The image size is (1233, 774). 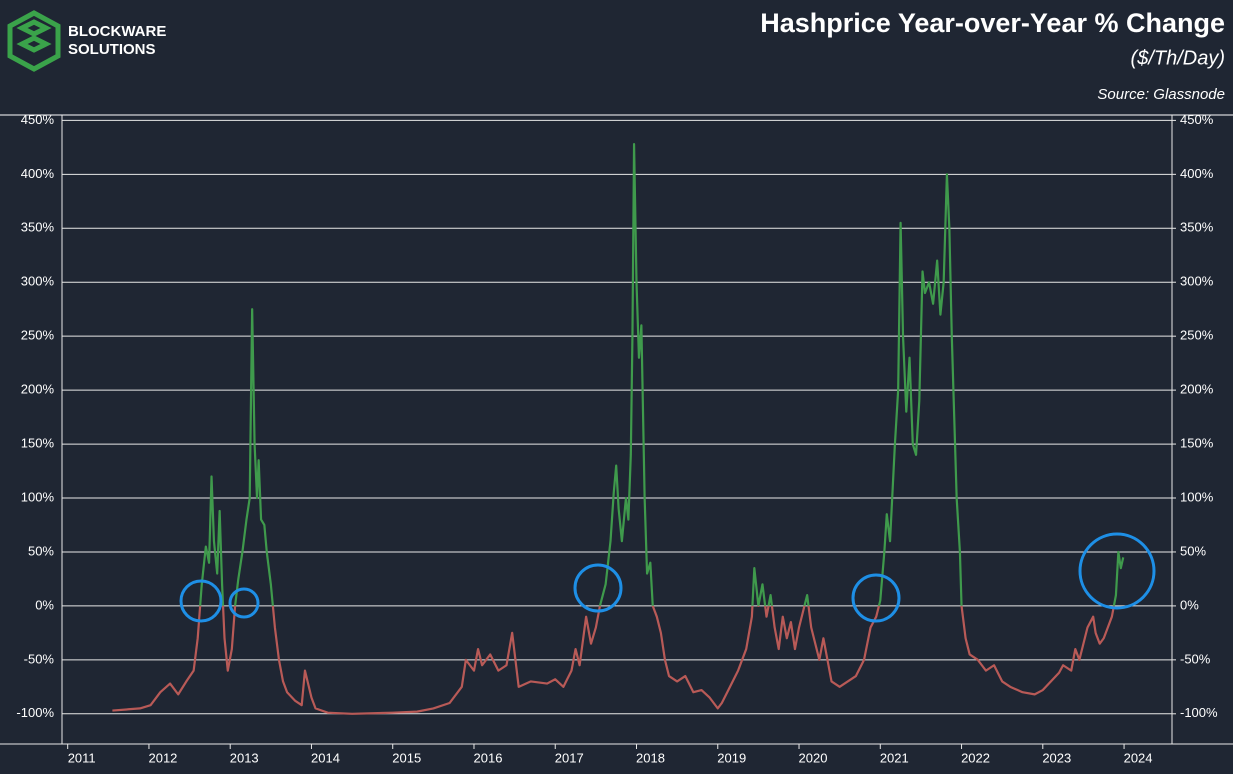 What do you see at coordinates (650, 757) in the screenshot?
I see `x-tick-label: 2018` at bounding box center [650, 757].